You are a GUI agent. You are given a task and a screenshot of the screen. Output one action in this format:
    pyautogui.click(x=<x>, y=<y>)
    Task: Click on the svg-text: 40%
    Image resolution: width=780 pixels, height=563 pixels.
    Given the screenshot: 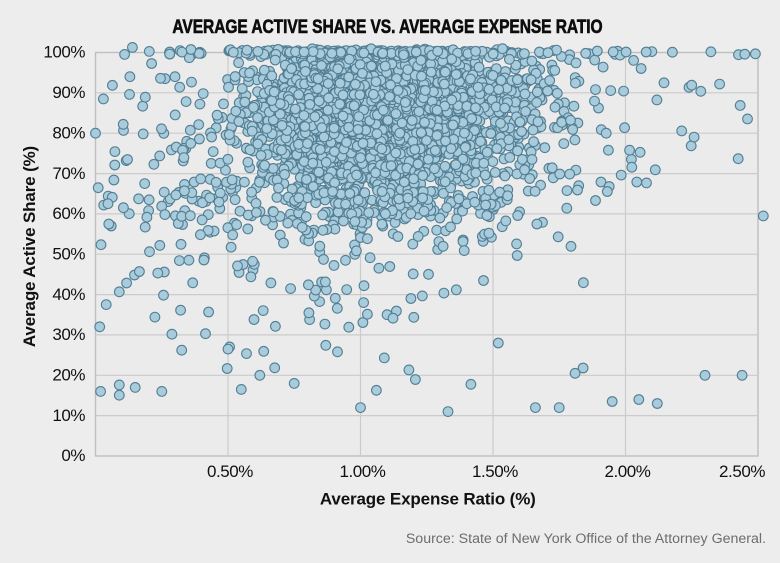 What is the action you would take?
    pyautogui.click(x=68, y=294)
    